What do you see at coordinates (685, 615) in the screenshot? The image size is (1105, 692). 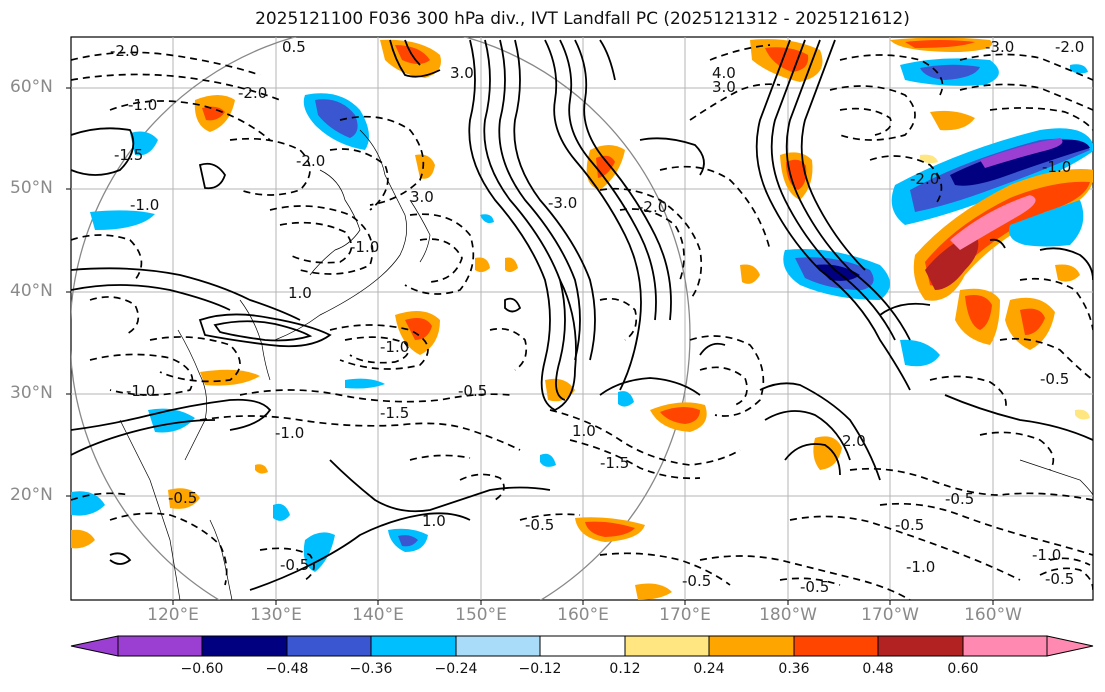 I see `lon-label: 170°E` at bounding box center [685, 615].